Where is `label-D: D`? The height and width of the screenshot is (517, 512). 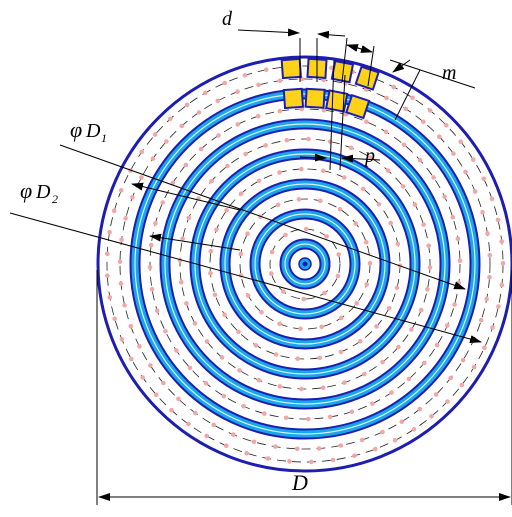
label-D: D is located at coordinates (299, 482).